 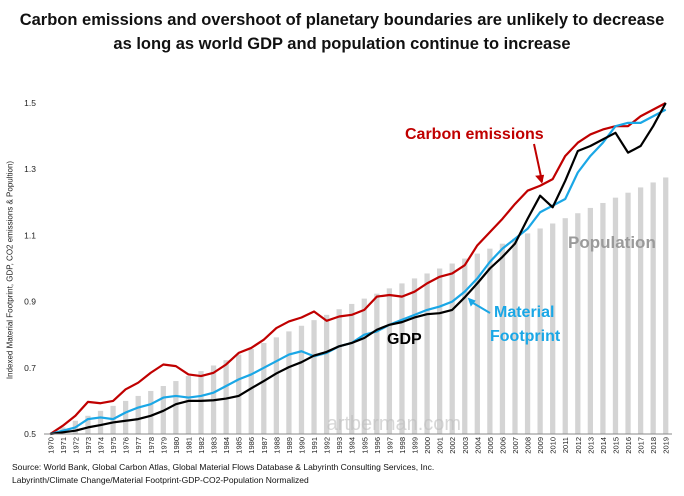 What do you see at coordinates (339, 445) in the screenshot?
I see `x-tick-label: 1993` at bounding box center [339, 445].